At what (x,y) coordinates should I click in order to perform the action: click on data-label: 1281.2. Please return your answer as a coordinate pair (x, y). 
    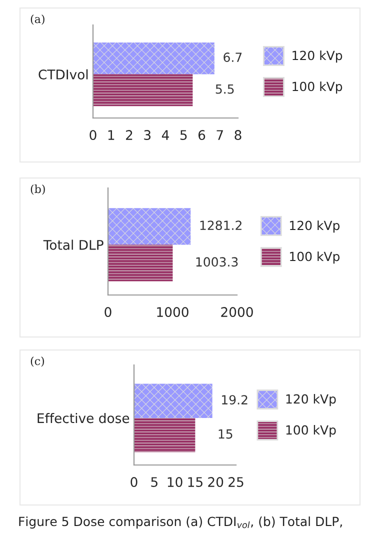
    Looking at the image, I should click on (221, 225).